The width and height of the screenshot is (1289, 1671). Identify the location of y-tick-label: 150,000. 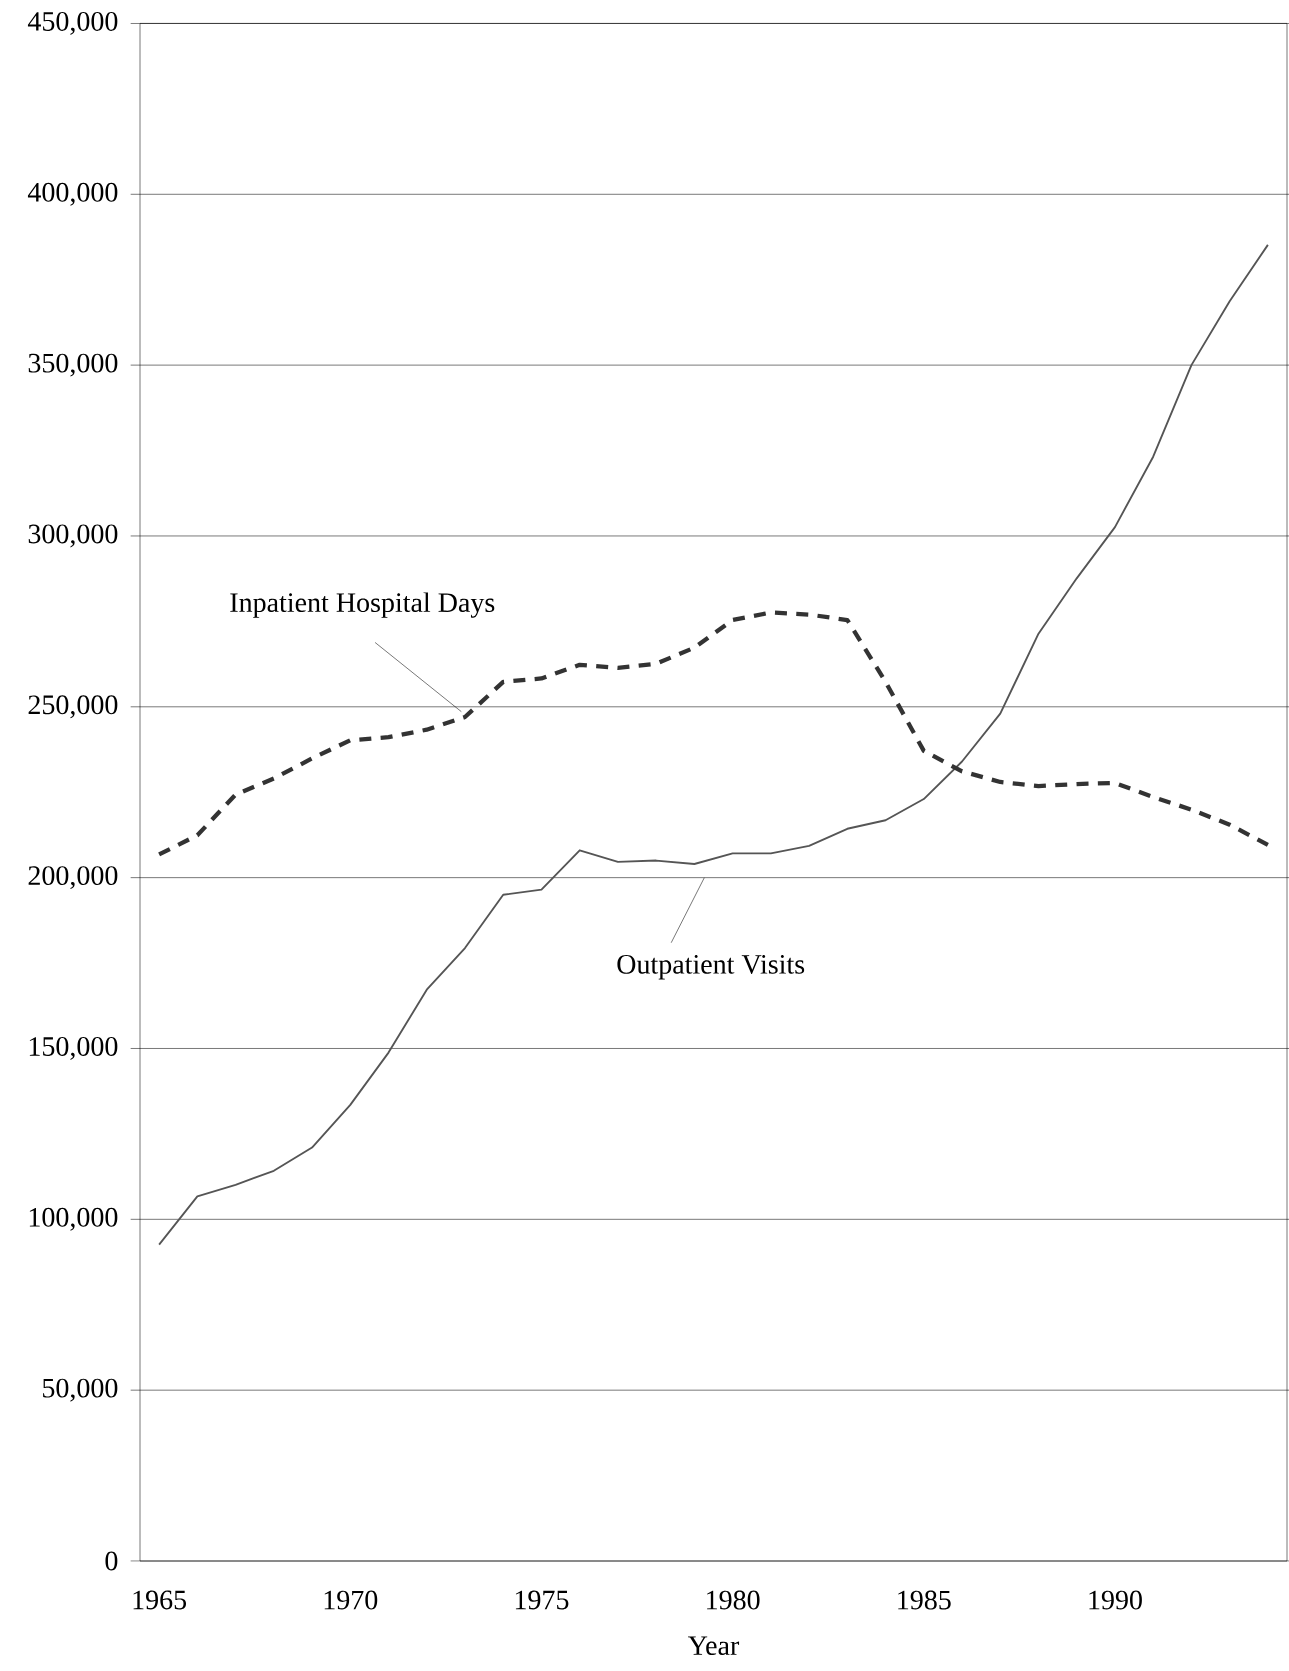
(73, 1048).